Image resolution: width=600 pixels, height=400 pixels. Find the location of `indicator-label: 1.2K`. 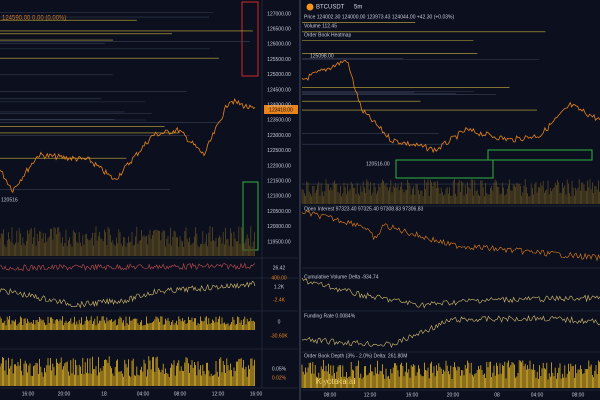

indicator-label: 1.2K is located at coordinates (279, 287).